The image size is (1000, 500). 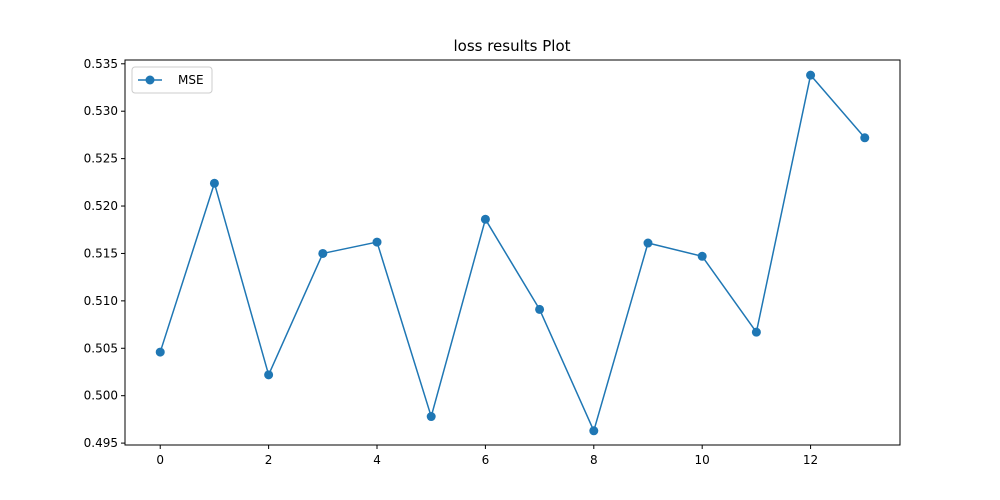 I want to click on y-tick-label: 0.495, so click(x=101, y=443).